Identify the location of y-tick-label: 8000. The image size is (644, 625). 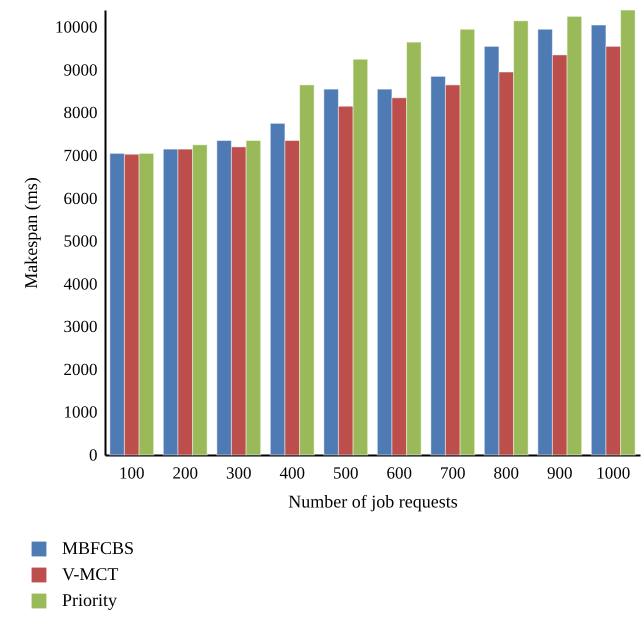
(81, 112).